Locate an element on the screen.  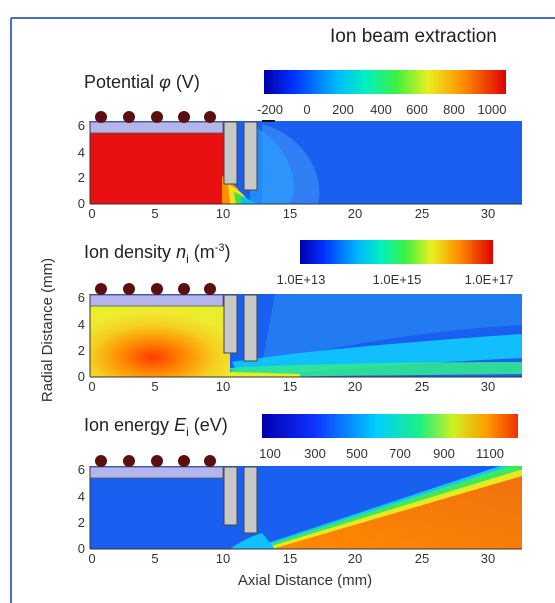
colorbar-tick: 0 is located at coordinates (306, 109).